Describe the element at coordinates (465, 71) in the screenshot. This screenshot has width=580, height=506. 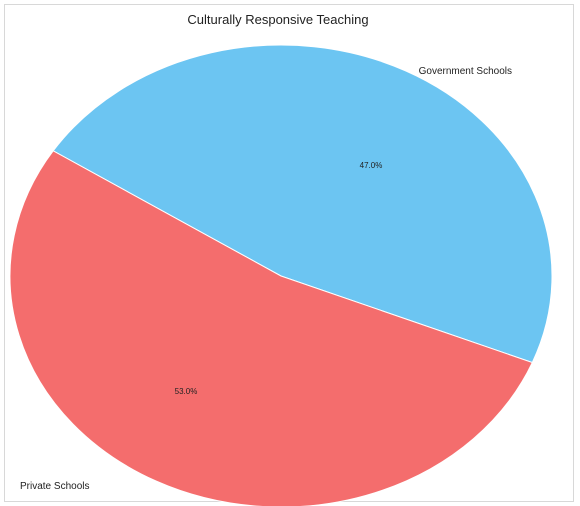
I see `slice-label-government-schools: Government Schools` at that location.